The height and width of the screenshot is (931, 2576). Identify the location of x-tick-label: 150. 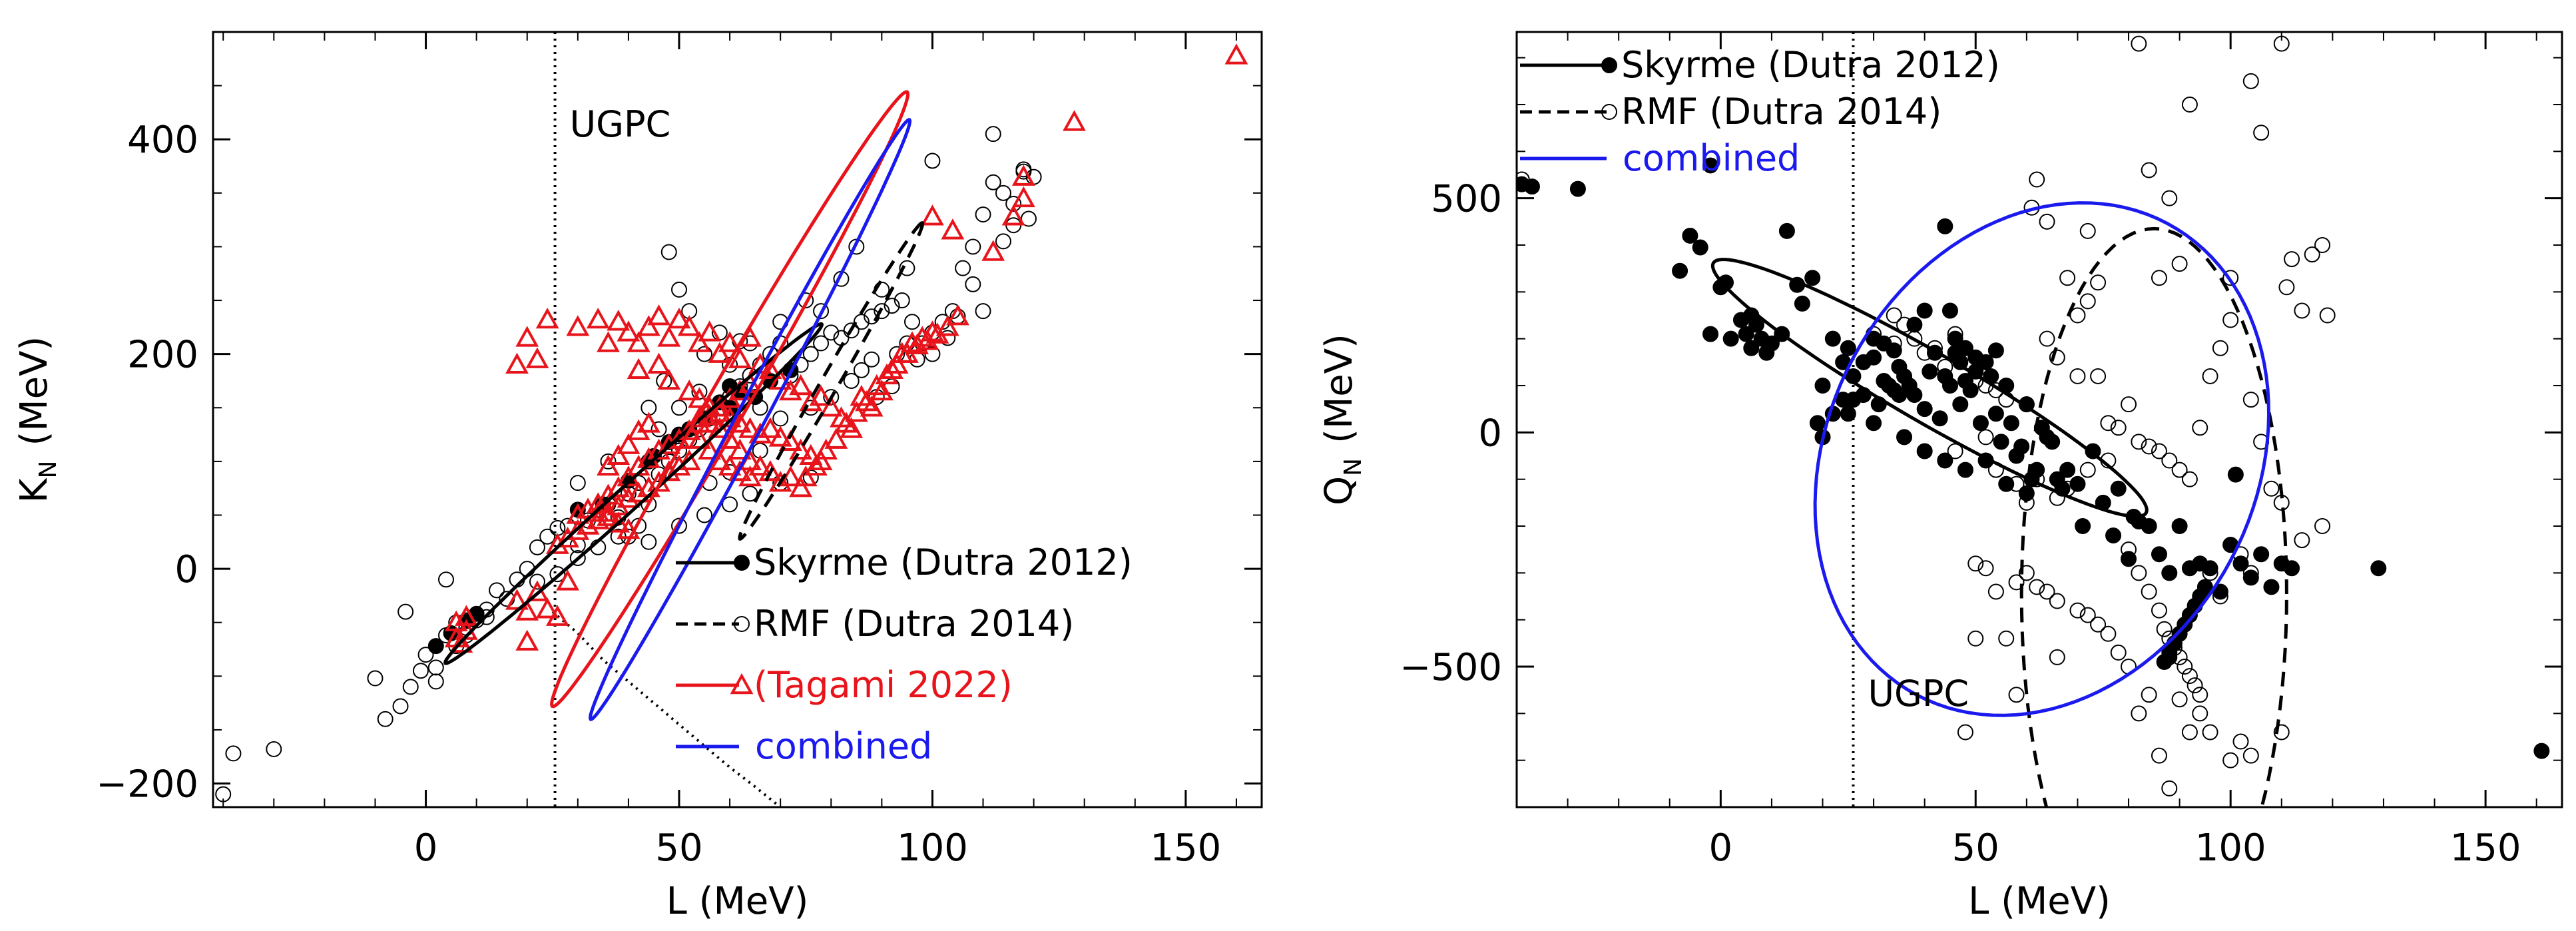
(2485, 848).